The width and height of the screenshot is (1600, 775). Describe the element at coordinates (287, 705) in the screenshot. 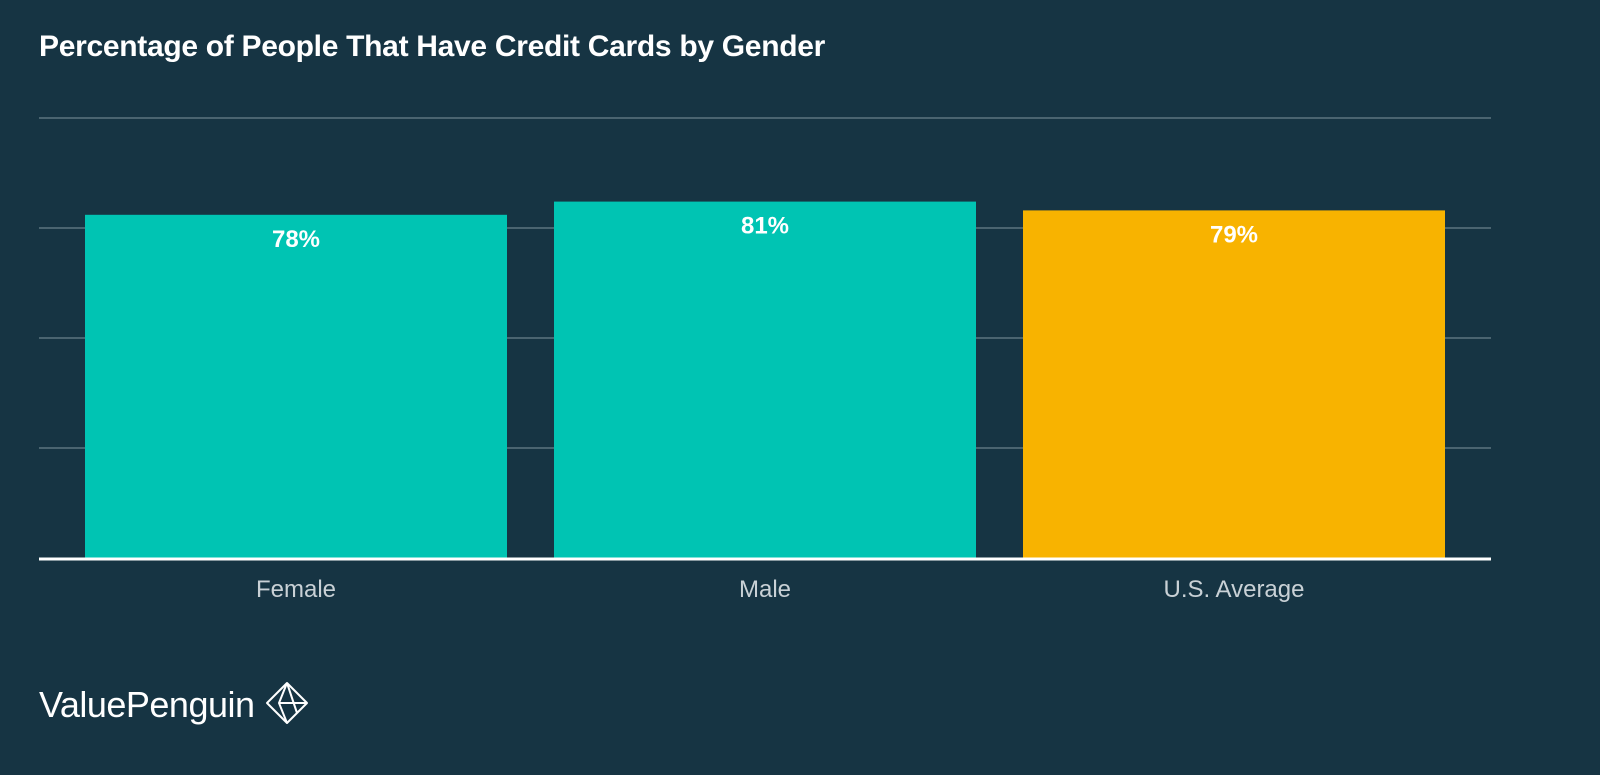

I see `penguin-diamond-icon` at that location.